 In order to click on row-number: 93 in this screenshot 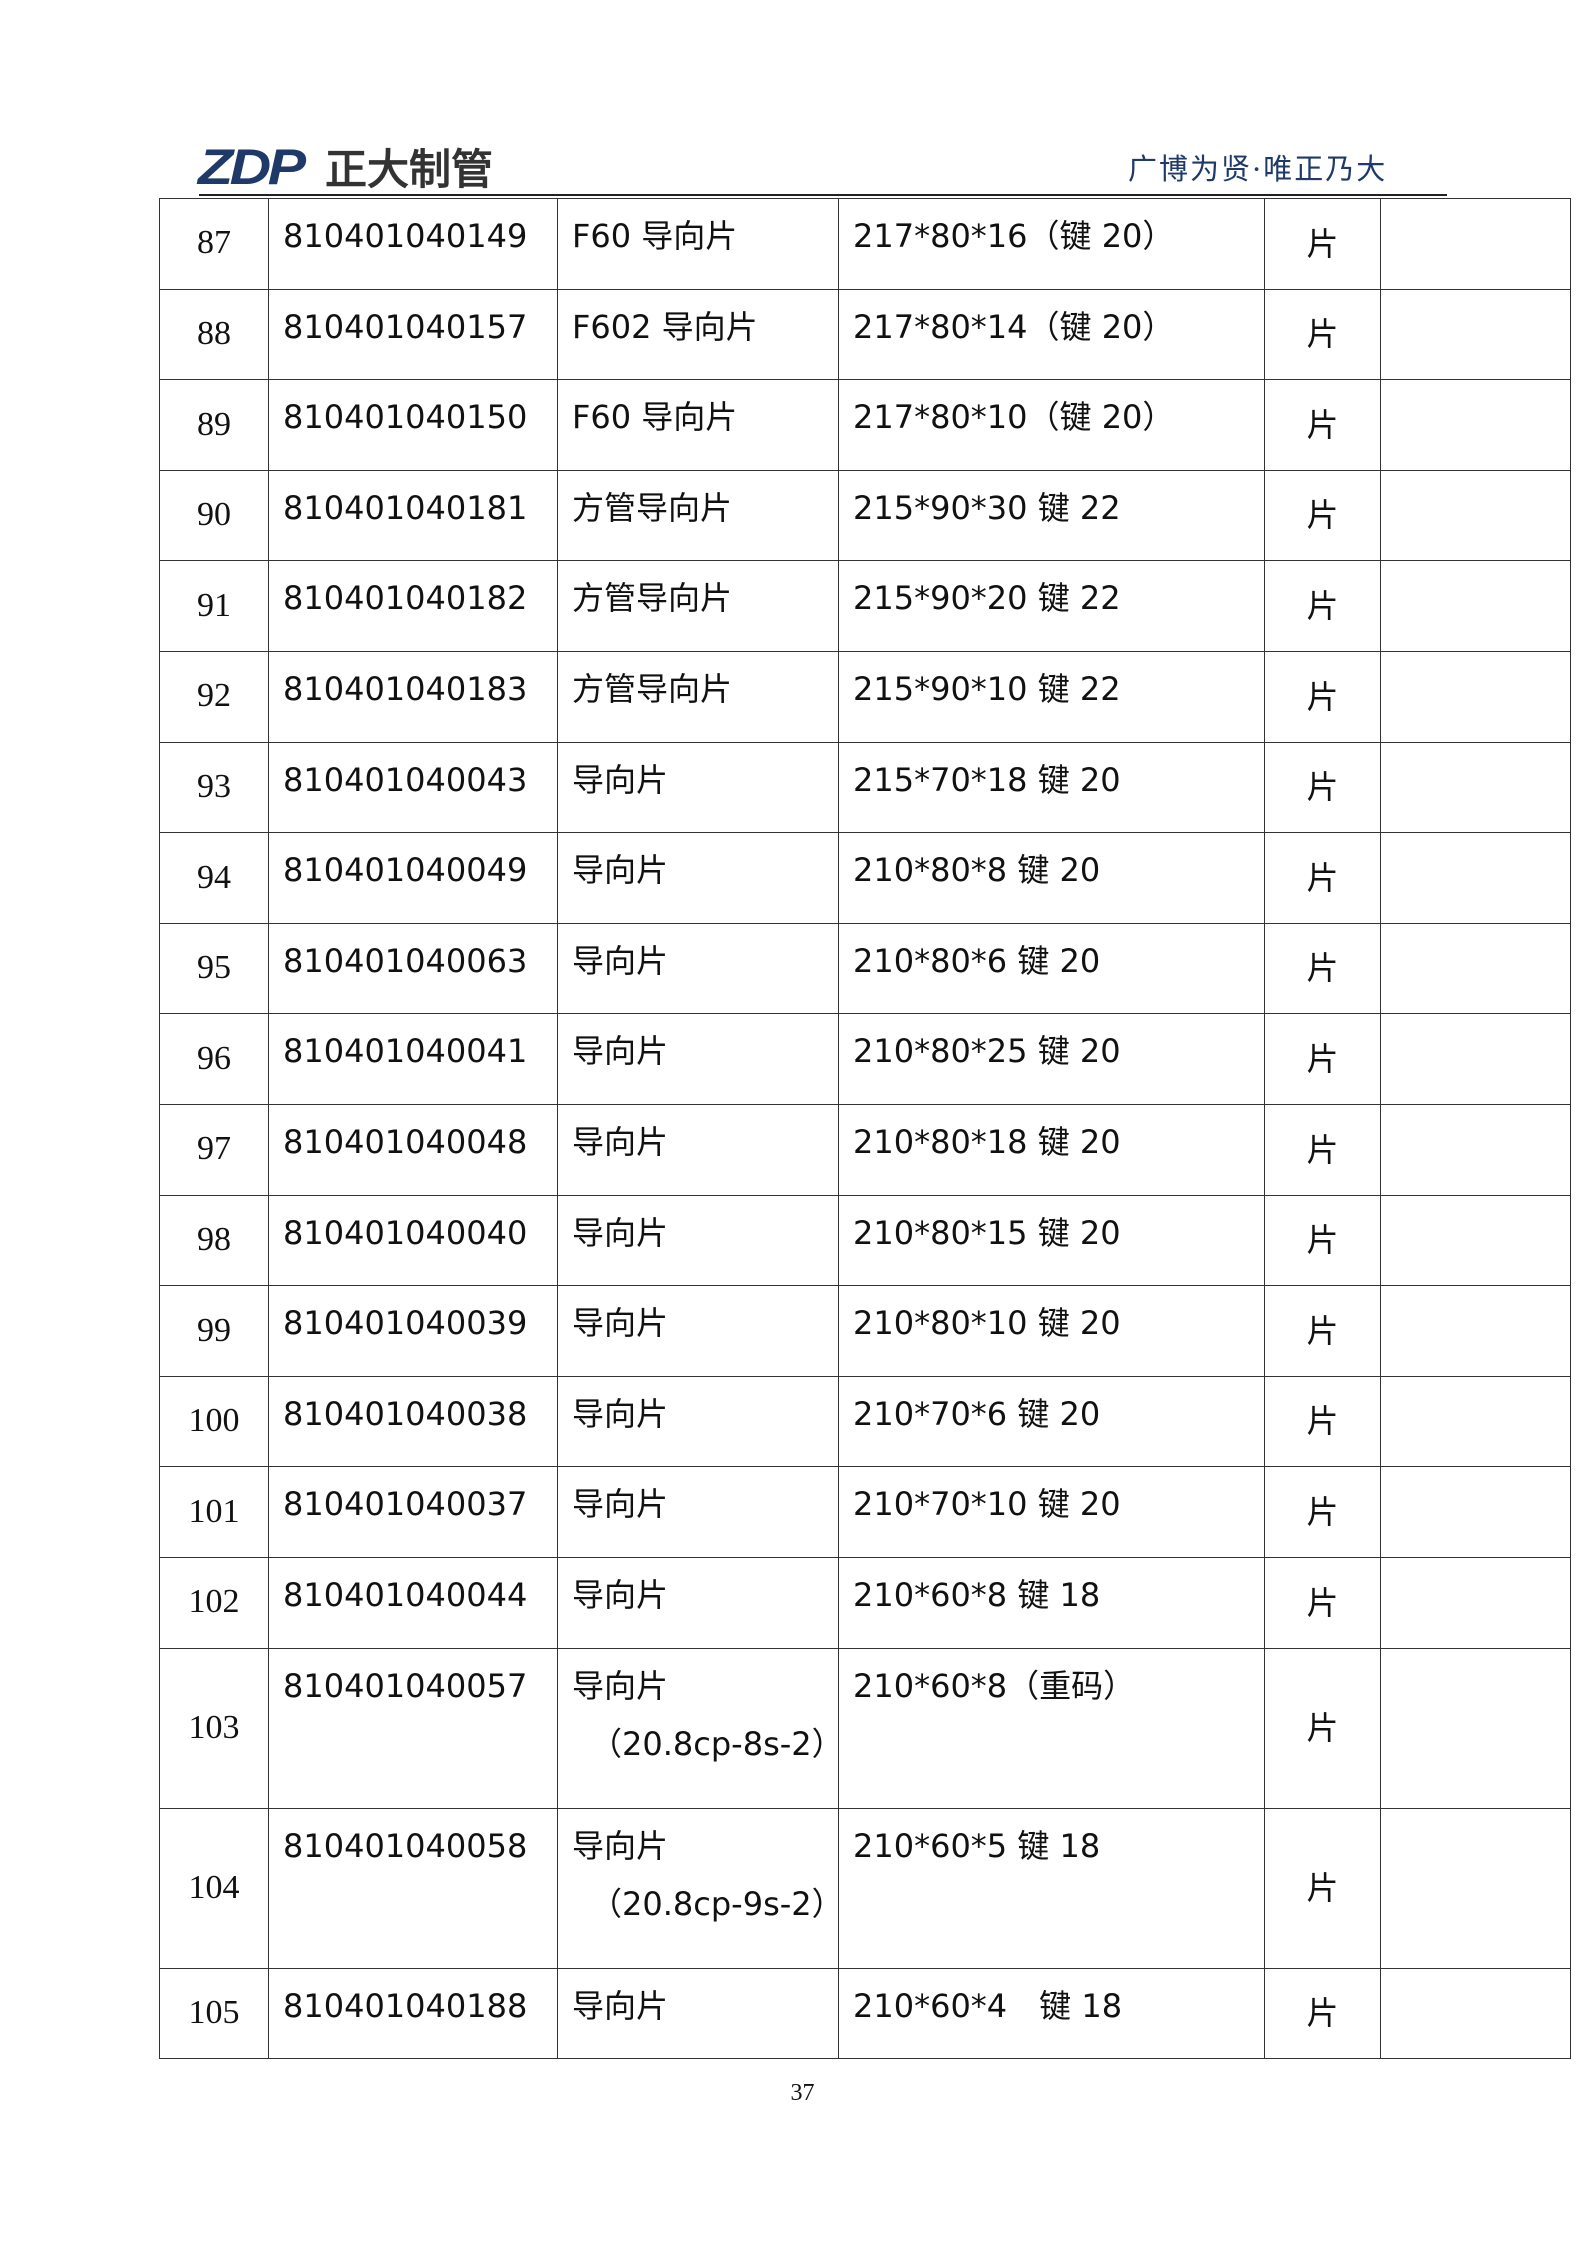, I will do `click(214, 787)`.